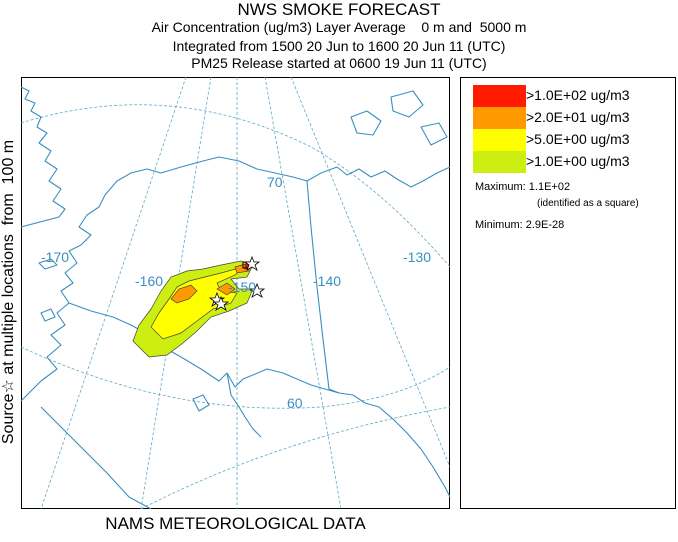 This screenshot has width=678, height=542. I want to click on minimum-value: Minimum: 2.9E-28, so click(520, 225).